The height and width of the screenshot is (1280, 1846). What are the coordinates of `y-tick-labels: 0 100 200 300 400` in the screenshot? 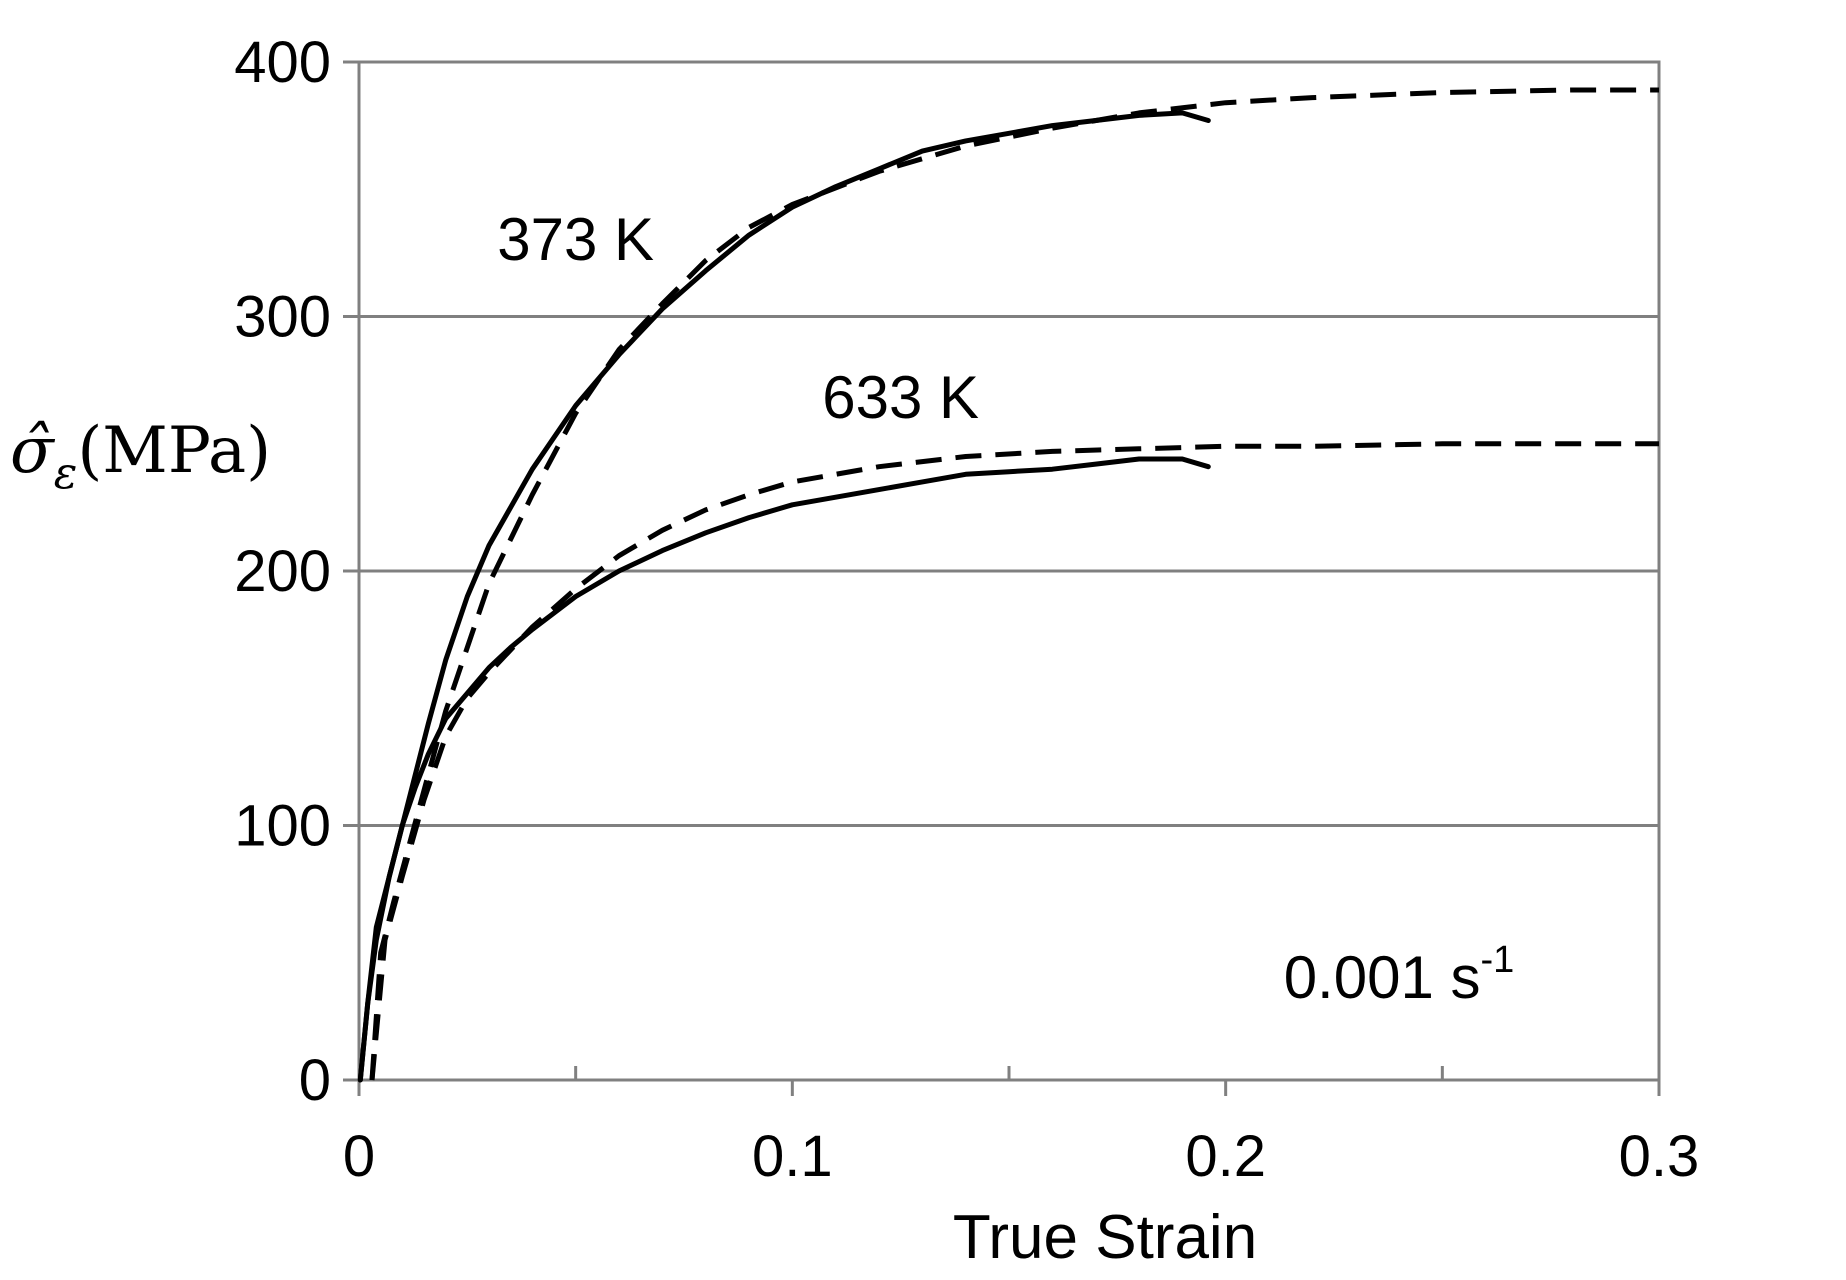 It's located at (282, 571).